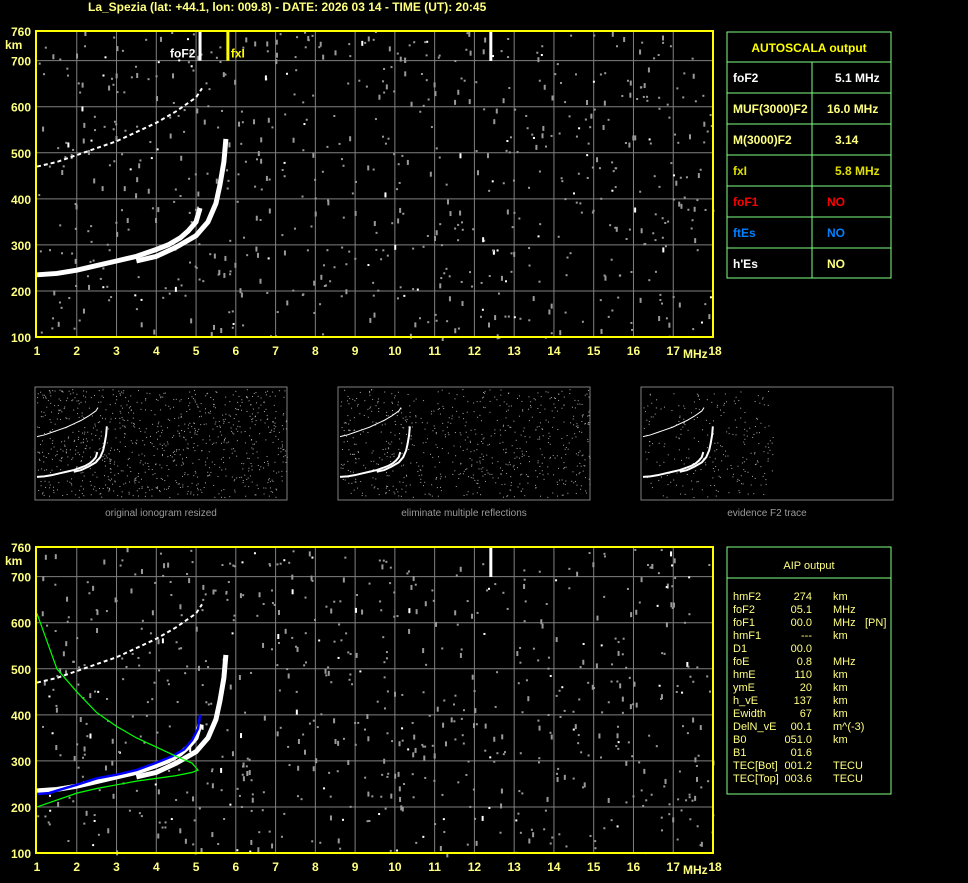 The image size is (968, 883). Describe the element at coordinates (37, 351) in the screenshot. I see `x-tick-label: 1` at that location.